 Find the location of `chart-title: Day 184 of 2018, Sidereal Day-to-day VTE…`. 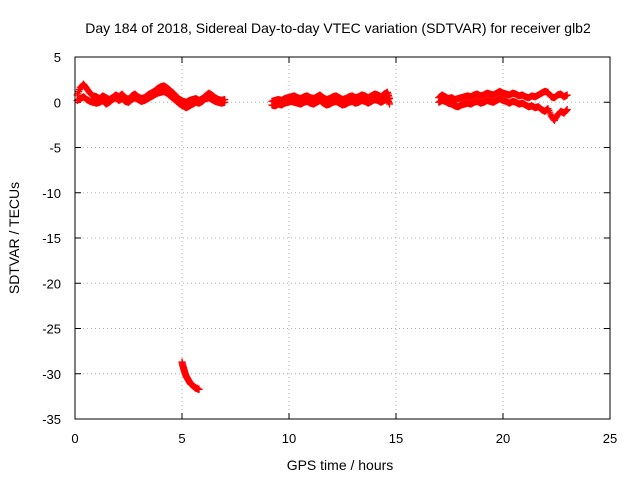

chart-title: Day 184 of 2018, Sidereal Day-to-day VTE… is located at coordinates (338, 28).